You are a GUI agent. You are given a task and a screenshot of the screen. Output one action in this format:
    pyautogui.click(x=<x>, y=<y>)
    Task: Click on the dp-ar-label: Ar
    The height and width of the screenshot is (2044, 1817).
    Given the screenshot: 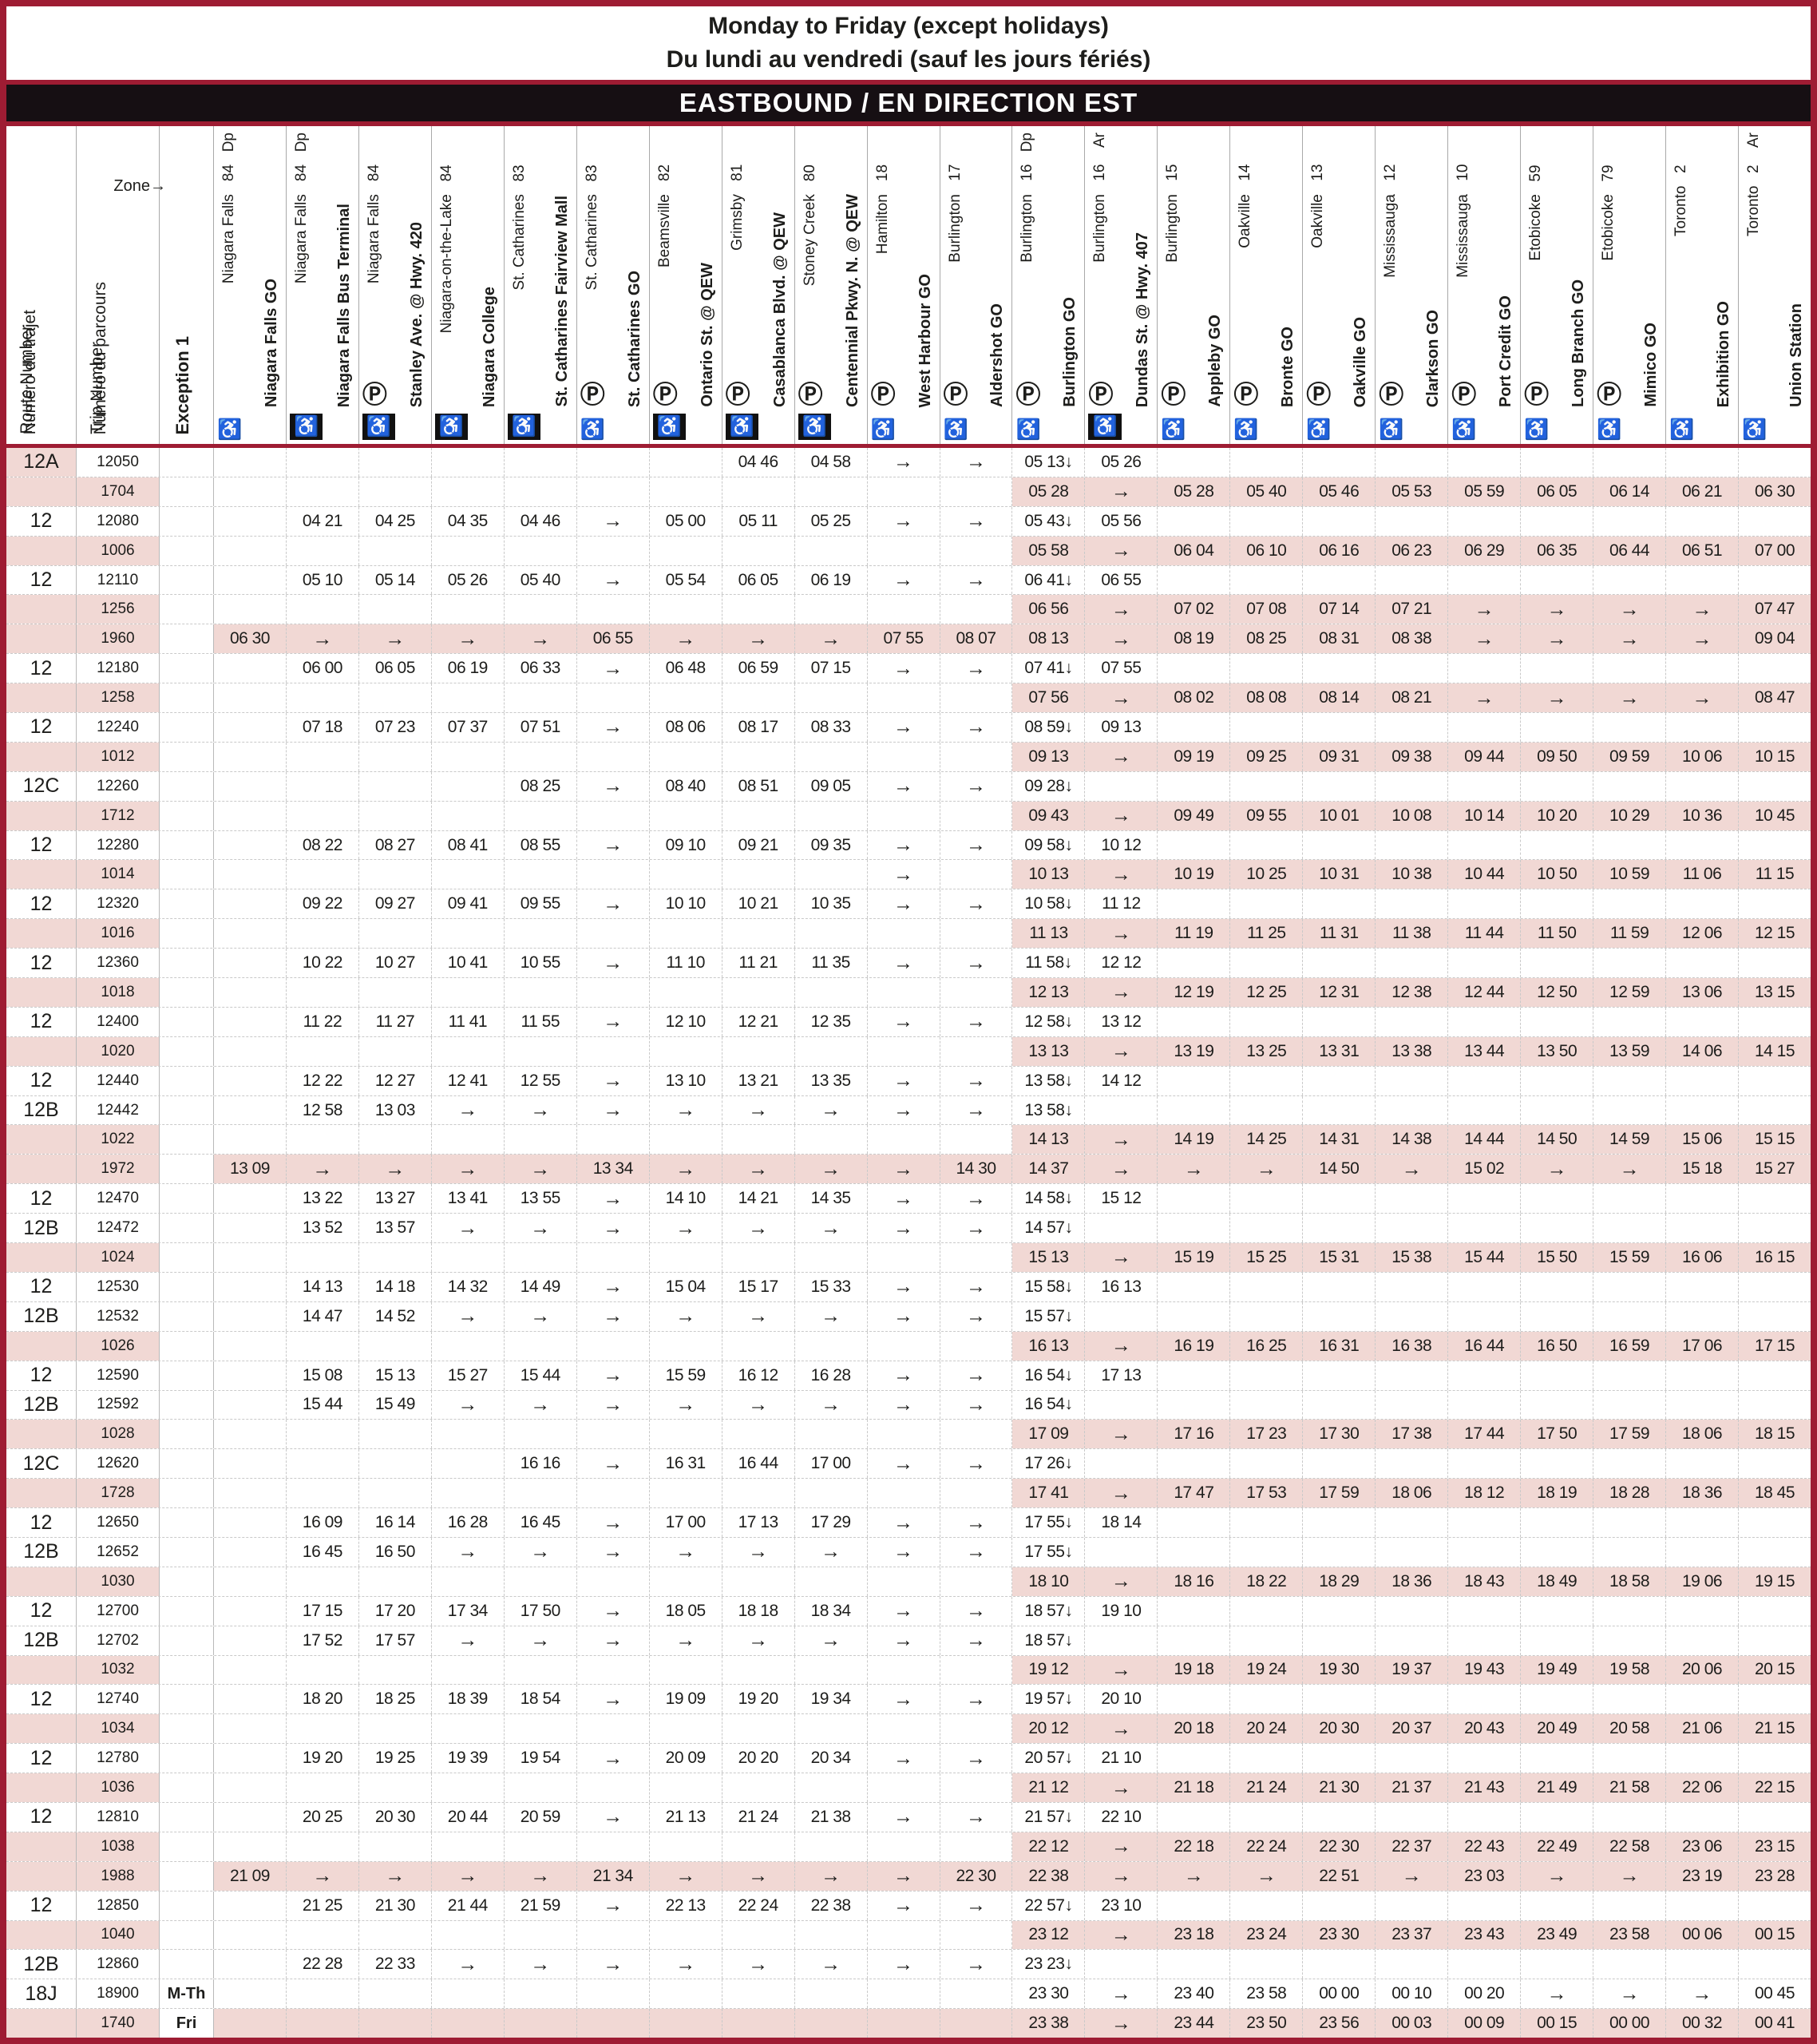 What is the action you would take?
    pyautogui.click(x=1100, y=140)
    